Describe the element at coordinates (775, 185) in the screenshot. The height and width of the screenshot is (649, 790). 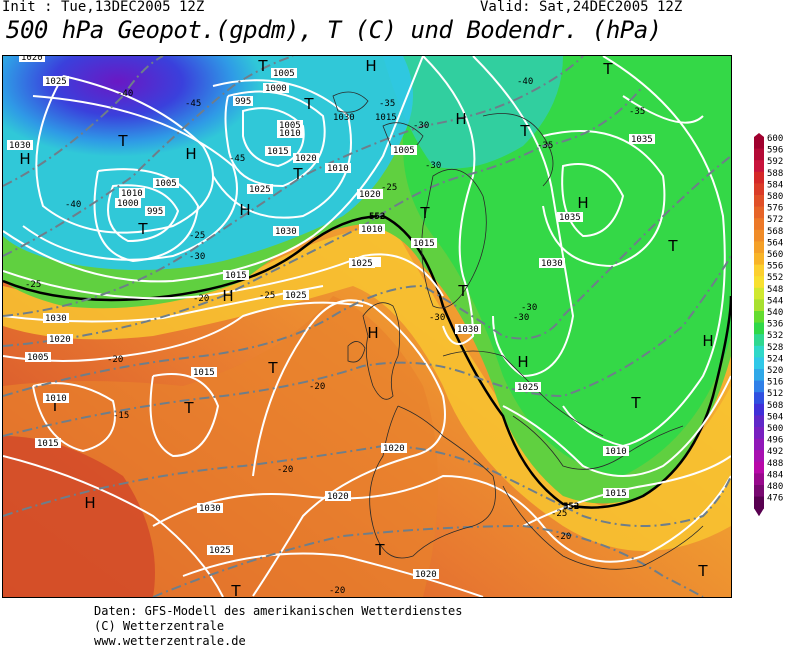
I see `legend-level-label: 584` at that location.